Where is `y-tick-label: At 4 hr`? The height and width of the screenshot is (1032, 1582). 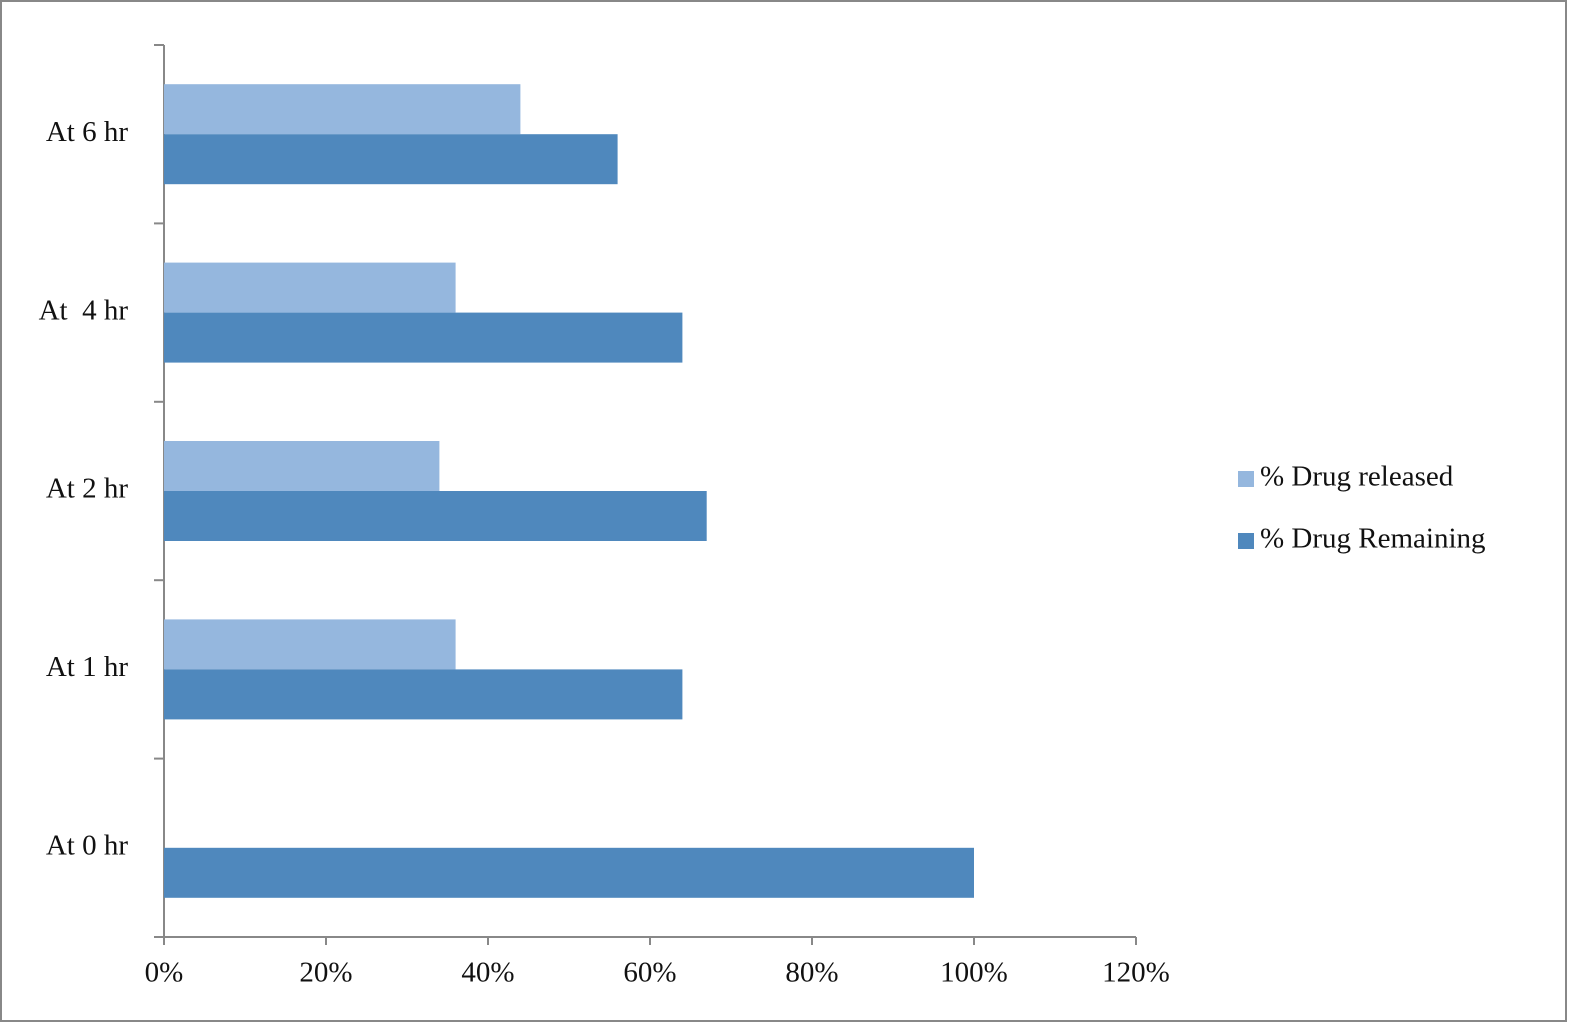
y-tick-label: At 4 hr is located at coordinates (84, 310).